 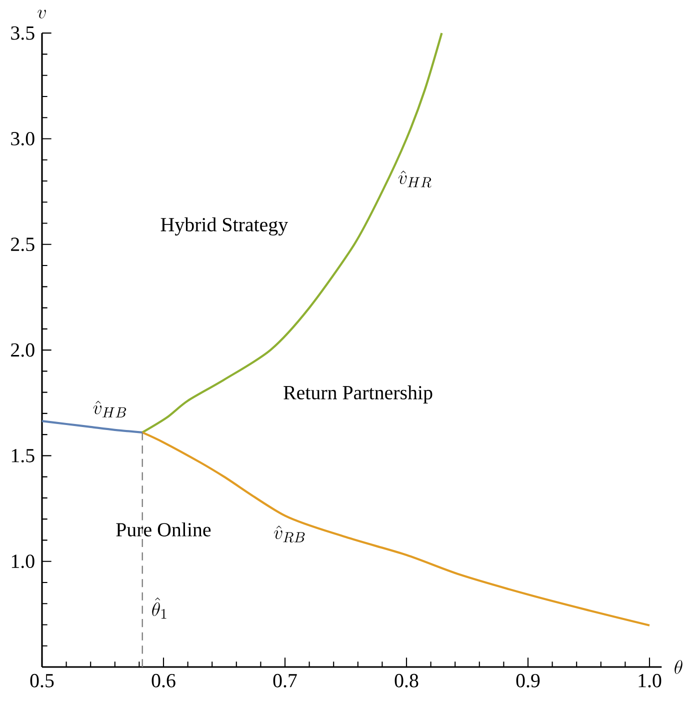 I want to click on series-label: $\hat{v}_{HR}$, so click(x=415, y=179).